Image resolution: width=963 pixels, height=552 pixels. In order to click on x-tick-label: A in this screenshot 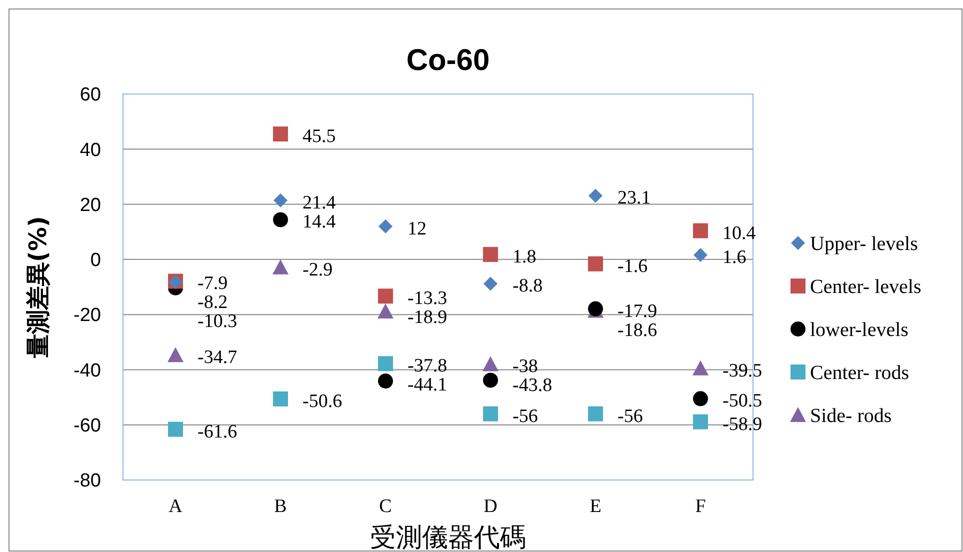, I will do `click(175, 506)`.